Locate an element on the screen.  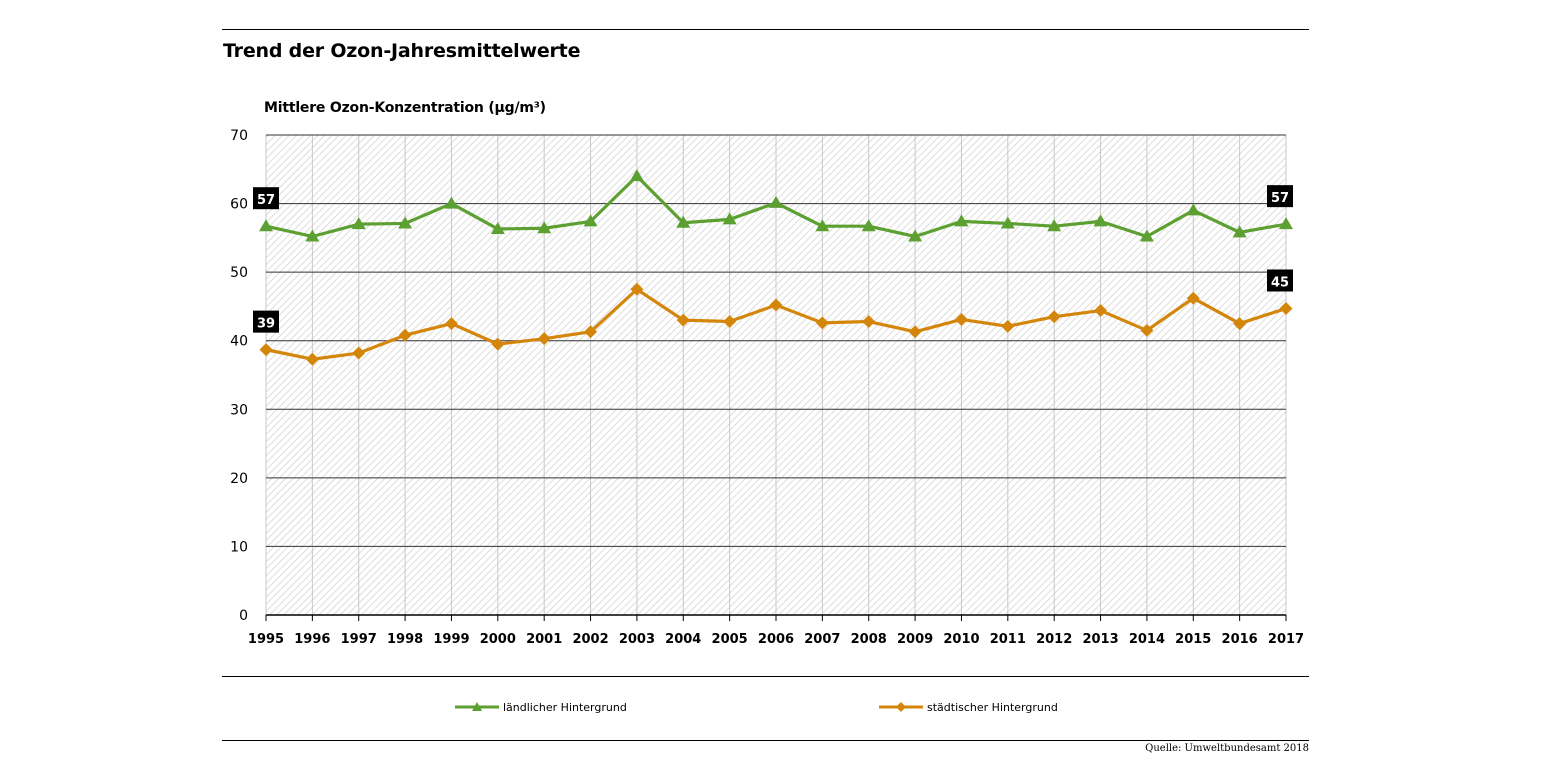
x-tick-label: 2008 is located at coordinates (869, 639).